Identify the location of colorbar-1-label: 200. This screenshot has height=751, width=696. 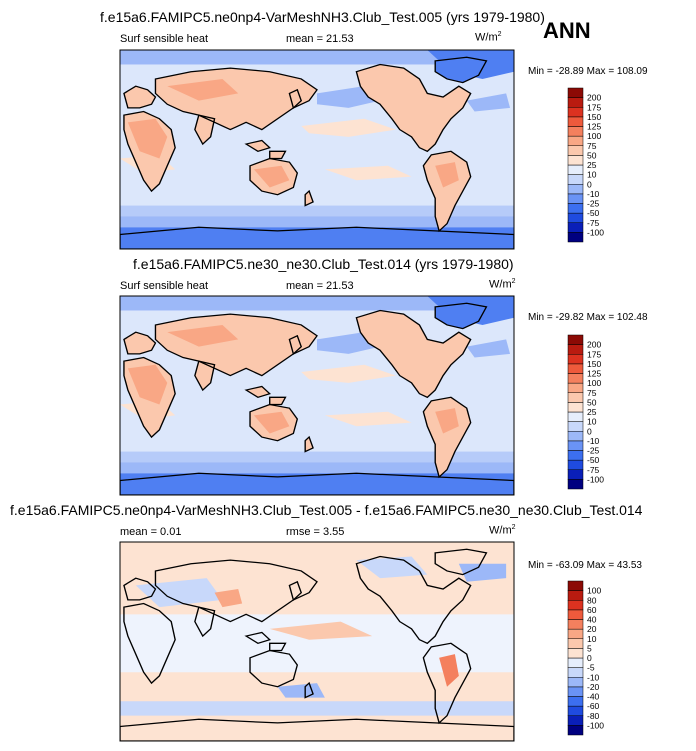
(594, 98).